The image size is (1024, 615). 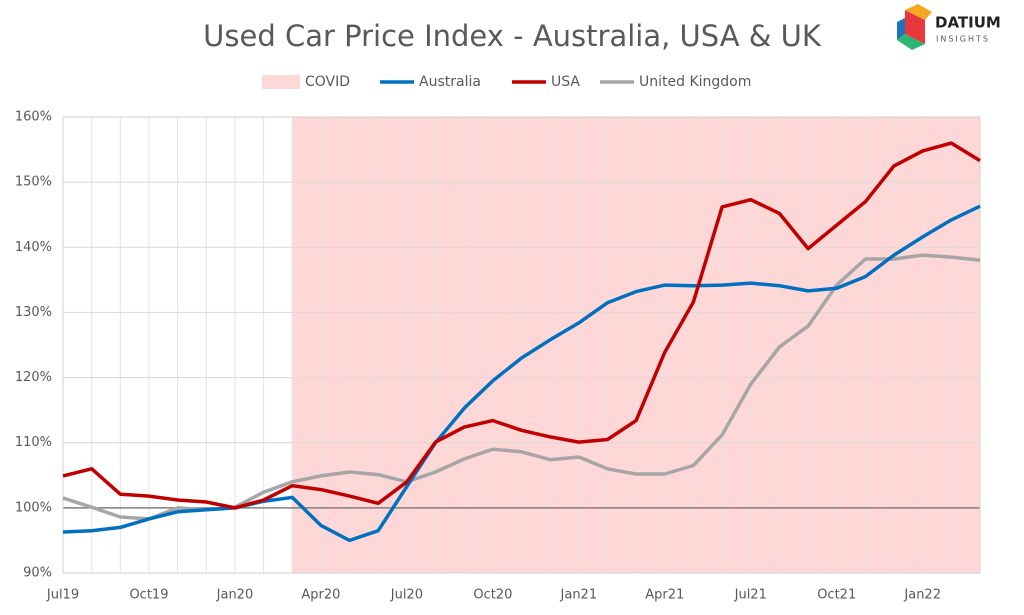 What do you see at coordinates (968, 23) in the screenshot?
I see `logo-name: DATIUM` at bounding box center [968, 23].